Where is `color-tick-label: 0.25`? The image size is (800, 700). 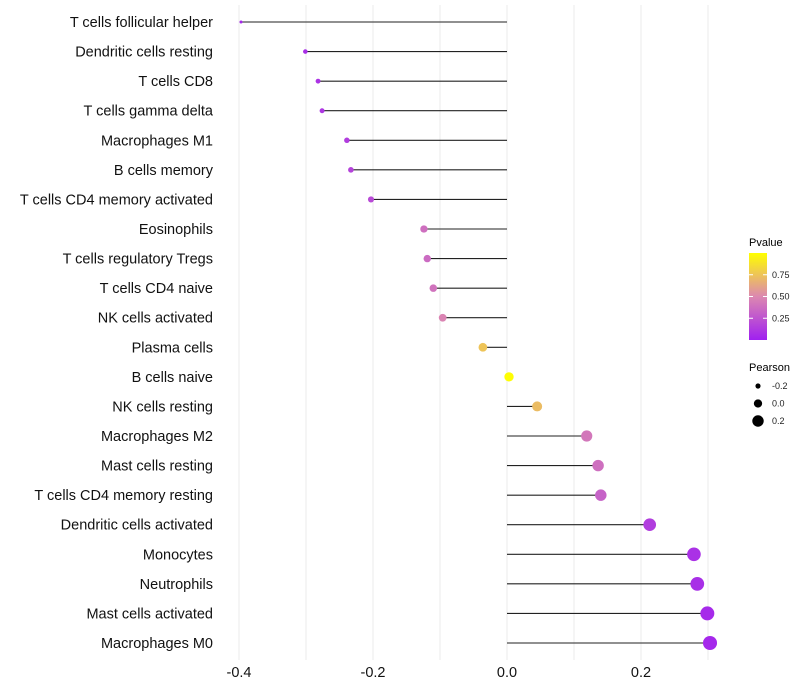 color-tick-label: 0.25 is located at coordinates (781, 318).